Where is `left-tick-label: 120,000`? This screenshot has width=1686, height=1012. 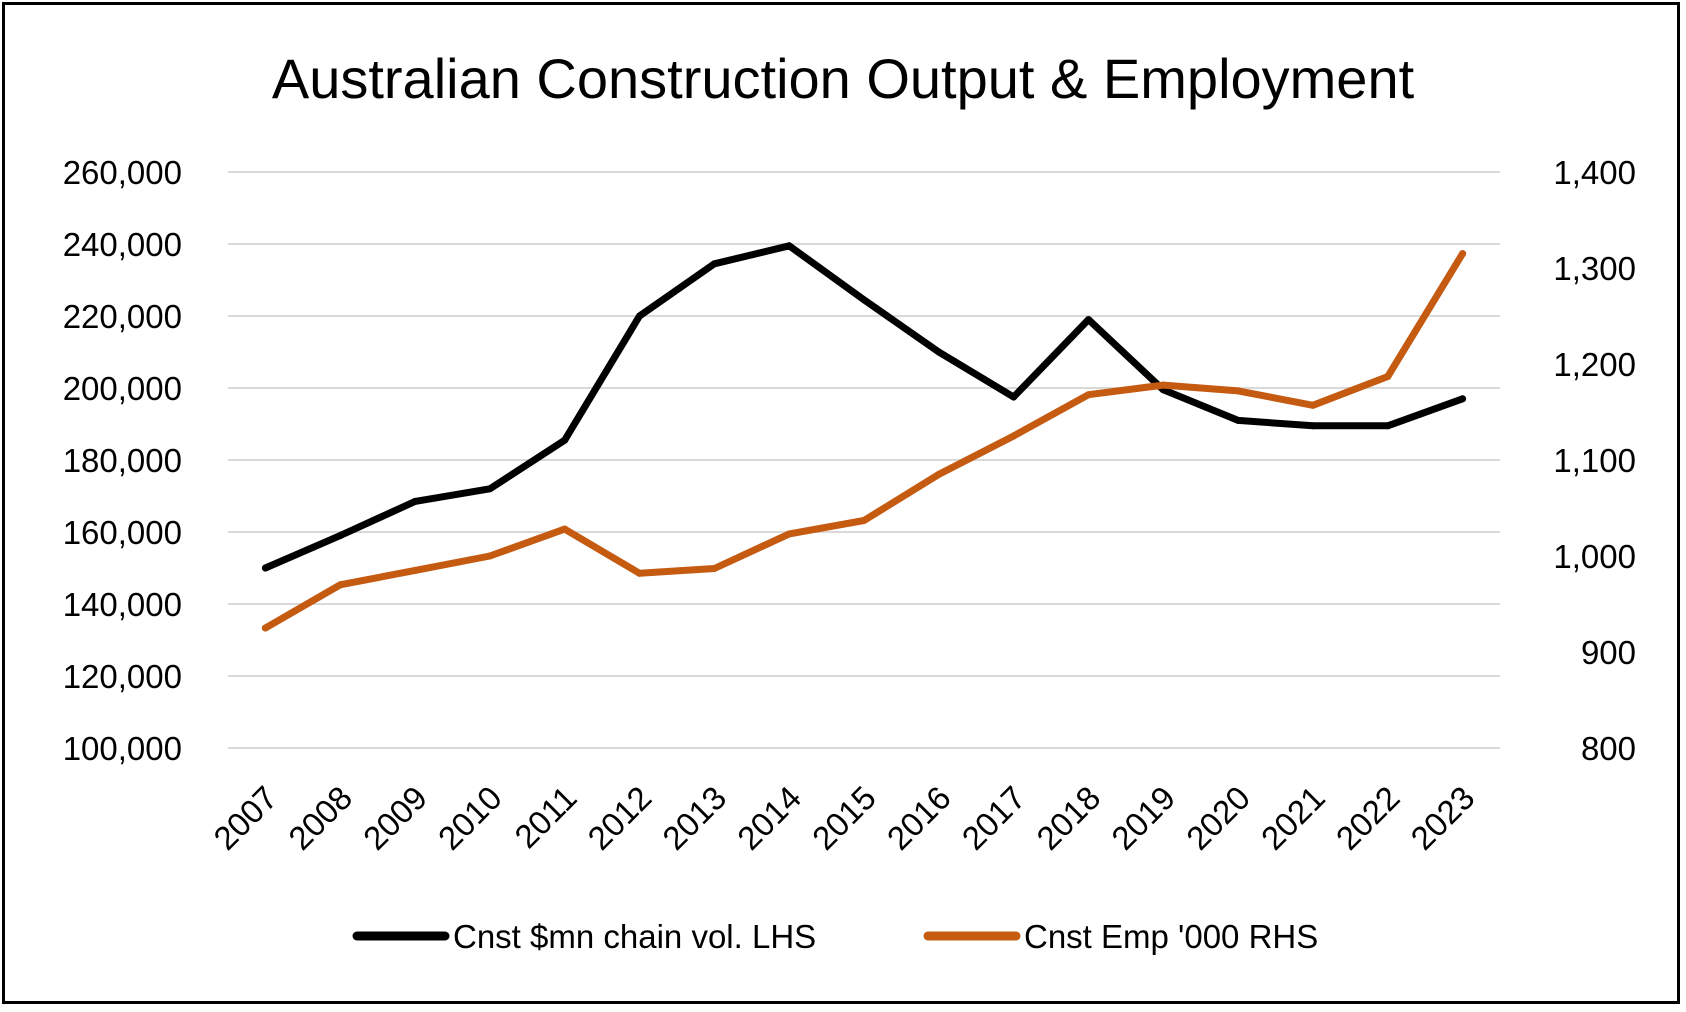 left-tick-label: 120,000 is located at coordinates (122, 676).